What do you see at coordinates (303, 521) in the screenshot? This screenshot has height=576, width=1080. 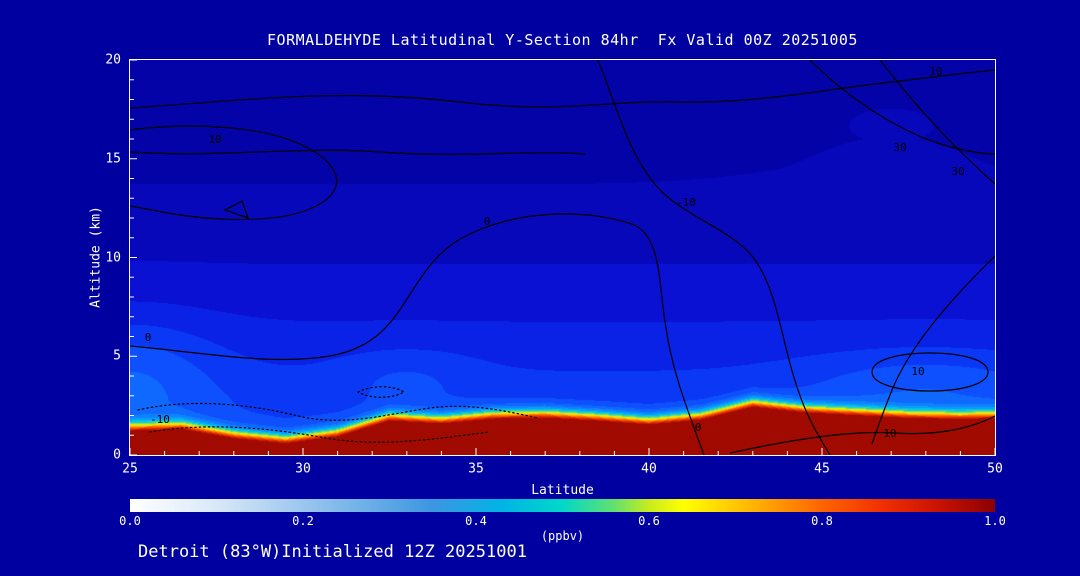 I see `colorbar-tick-label: 0.2` at bounding box center [303, 521].